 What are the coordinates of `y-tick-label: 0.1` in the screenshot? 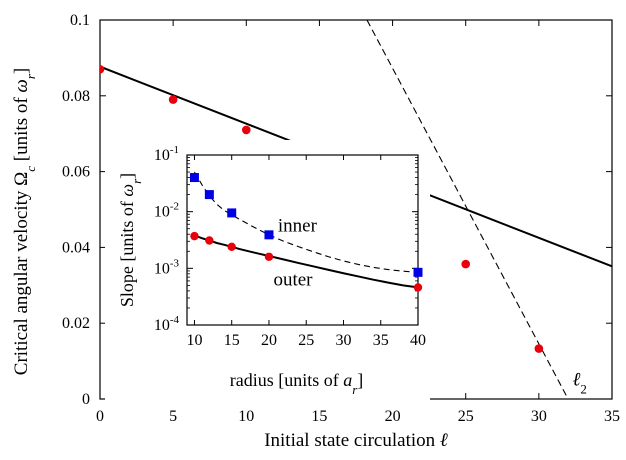 It's located at (80, 20).